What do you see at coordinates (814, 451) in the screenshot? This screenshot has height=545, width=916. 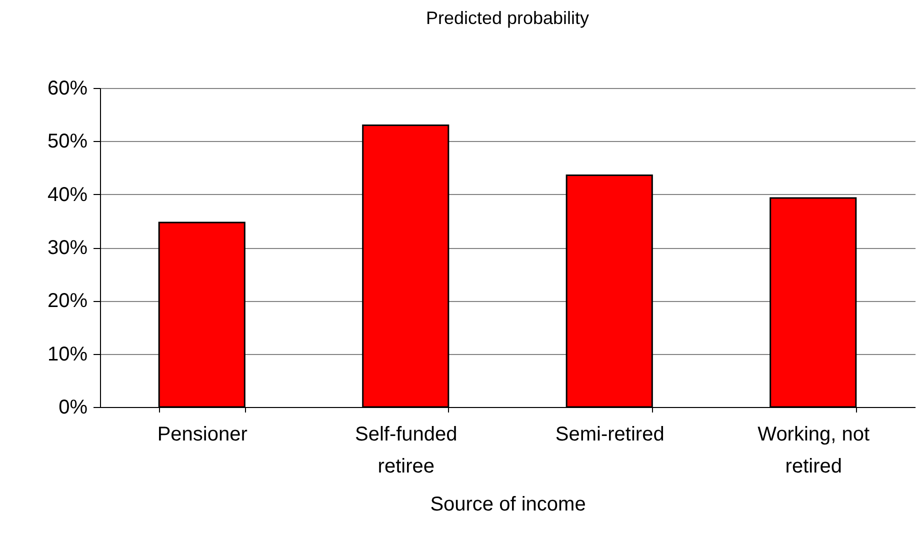 I see `x-tick-label: Working, not retired` at bounding box center [814, 451].